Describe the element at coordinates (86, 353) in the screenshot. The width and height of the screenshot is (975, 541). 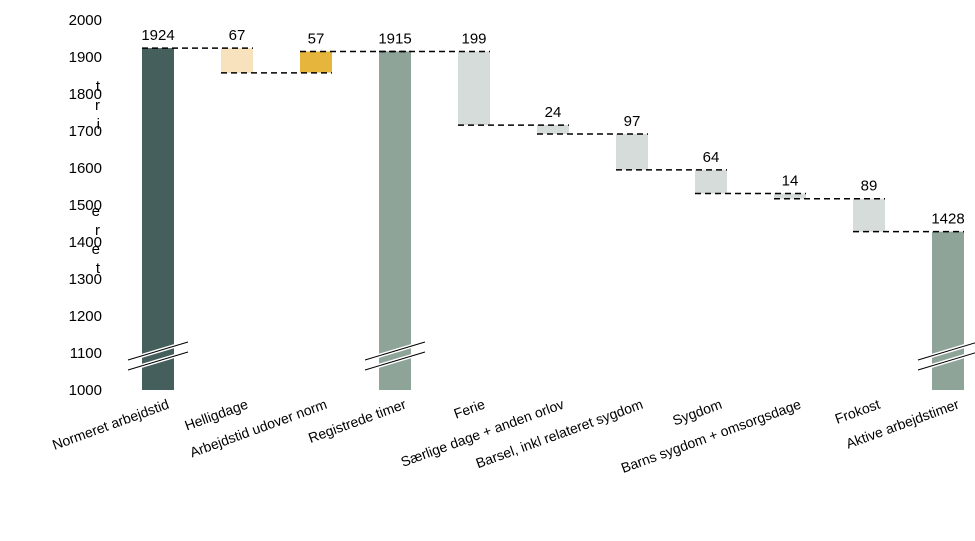
I see `y-tick-label: 1100` at that location.